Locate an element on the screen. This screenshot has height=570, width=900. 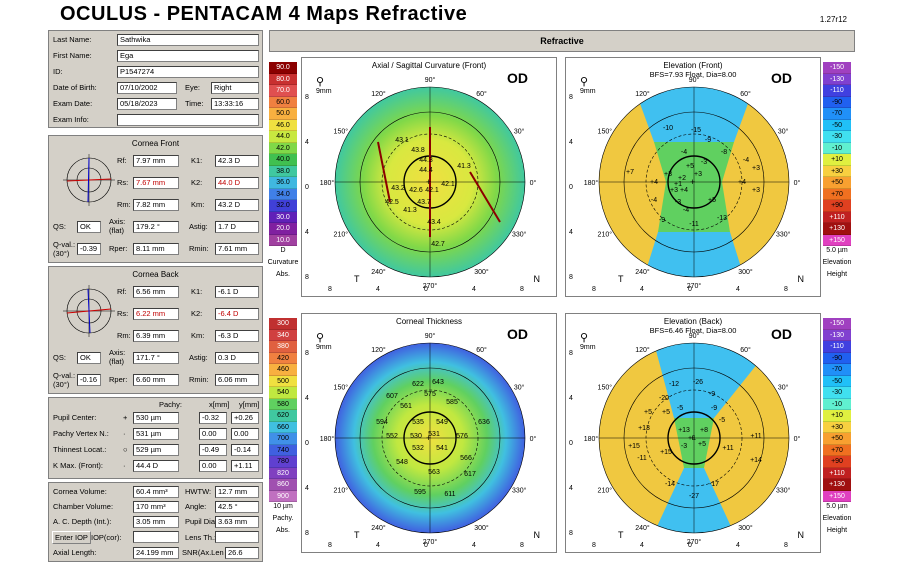
map-value-label: +8 is located at coordinates (704, 430).